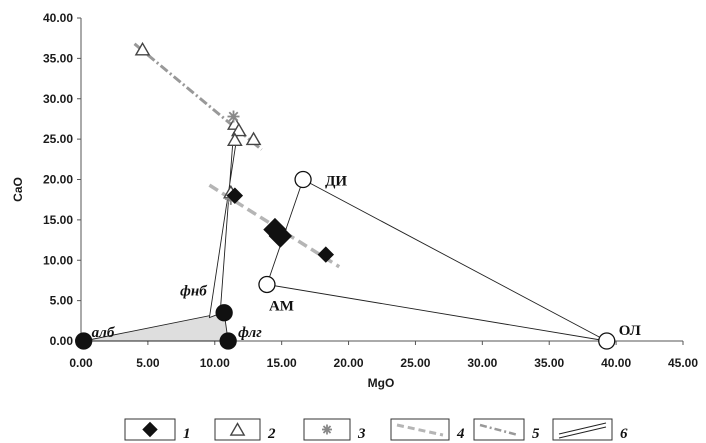 The width and height of the screenshot is (706, 443). I want to click on endmember-label: флг, so click(250, 333).